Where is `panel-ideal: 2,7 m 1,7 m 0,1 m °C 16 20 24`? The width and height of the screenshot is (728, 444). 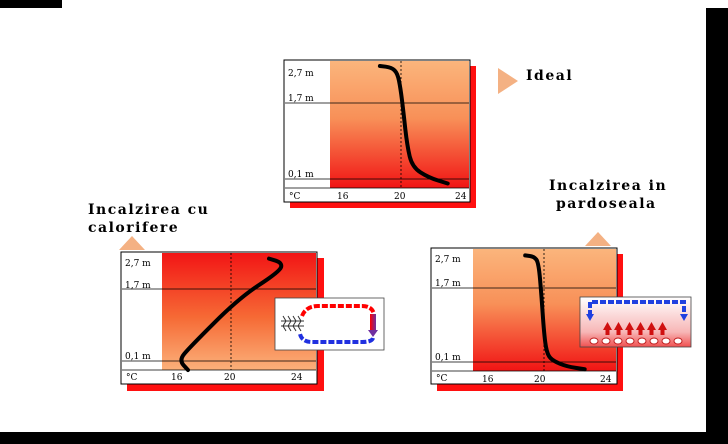
panel-ideal: 2,7 m 1,7 m 0,1 m °C 16 20 24 is located at coordinates (379, 133).